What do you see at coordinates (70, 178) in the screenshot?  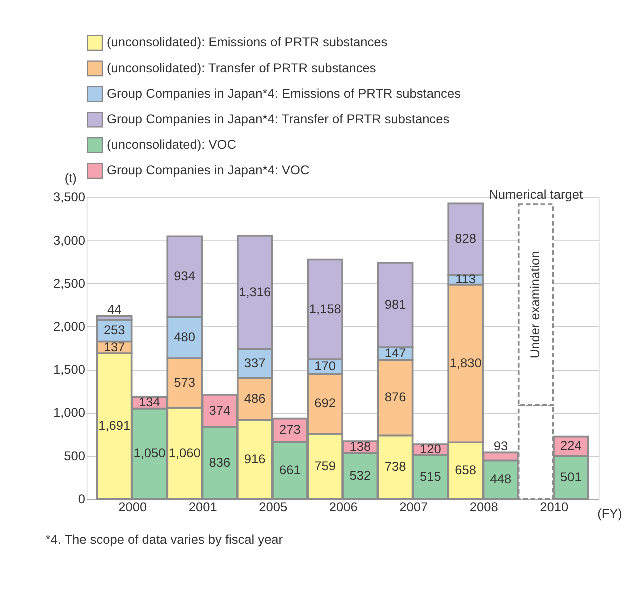 I see `y-axis-title: (t)` at bounding box center [70, 178].